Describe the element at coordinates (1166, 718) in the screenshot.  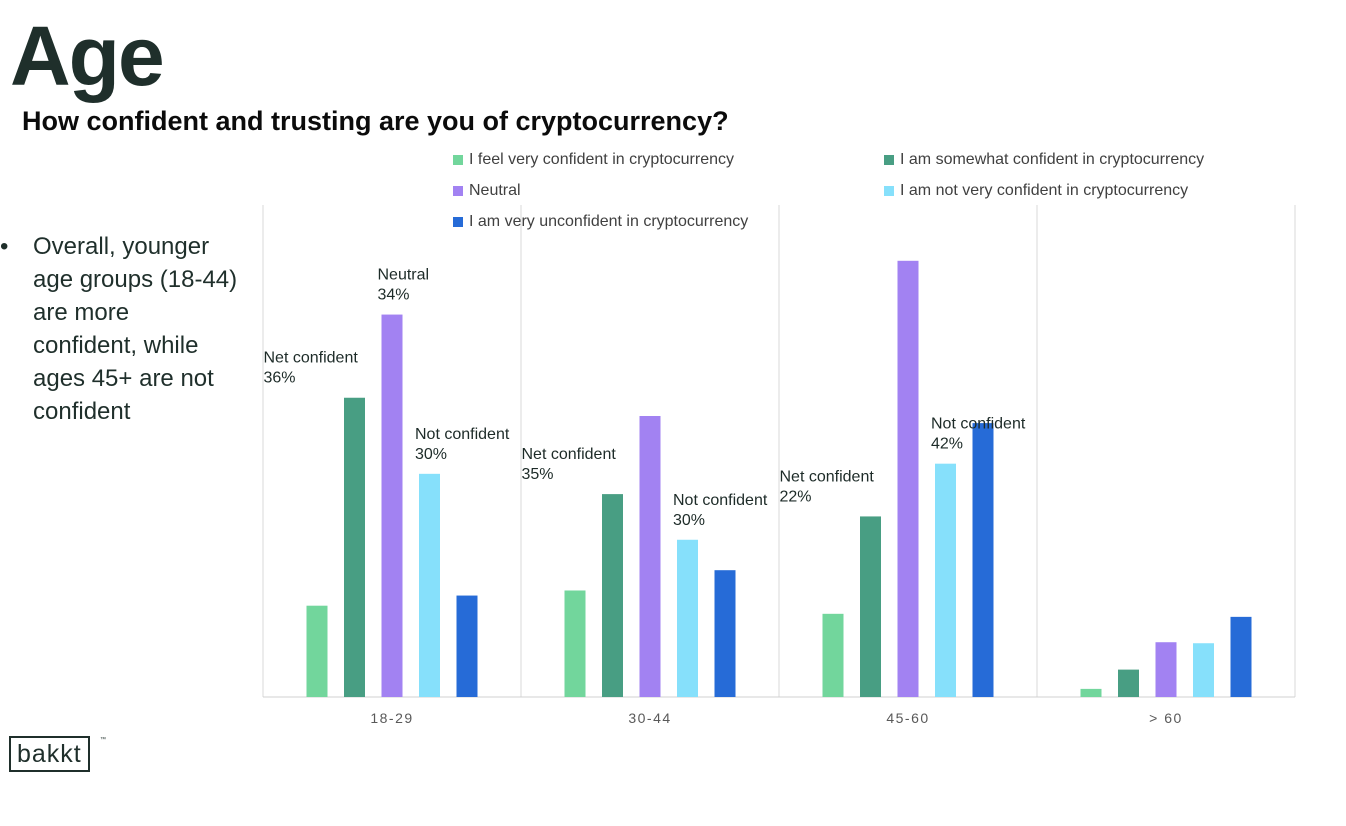
I see `x-tick-label: > 60` at that location.